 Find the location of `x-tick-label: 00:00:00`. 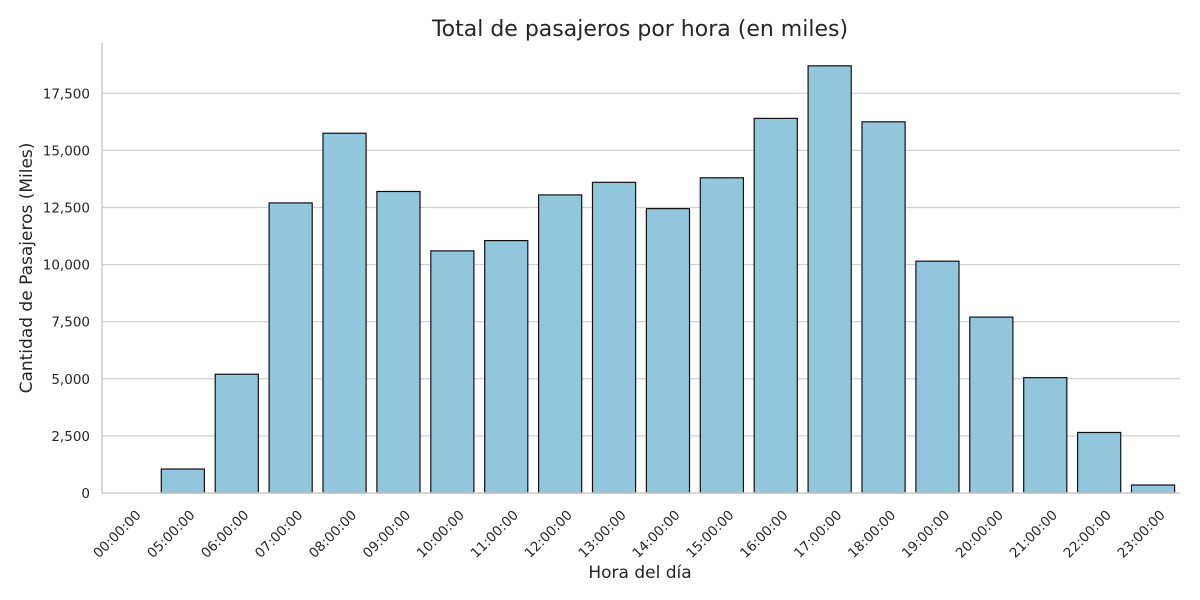

x-tick-label: 00:00:00 is located at coordinates (117, 534).